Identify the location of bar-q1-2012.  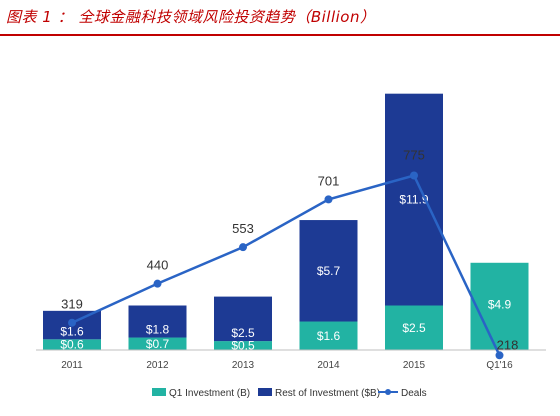
(157, 343).